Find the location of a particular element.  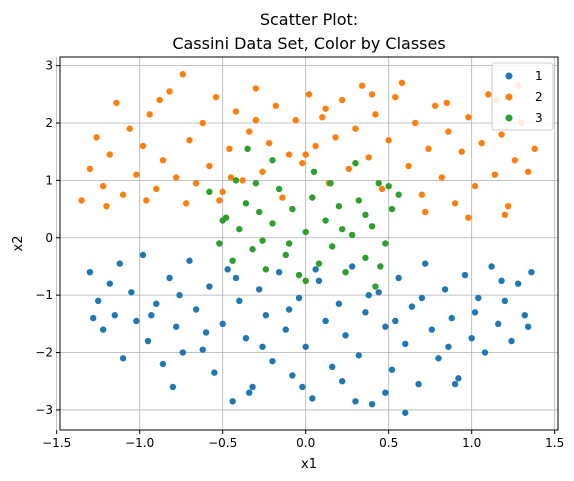

y-tick-label: −2 is located at coordinates (44, 353).